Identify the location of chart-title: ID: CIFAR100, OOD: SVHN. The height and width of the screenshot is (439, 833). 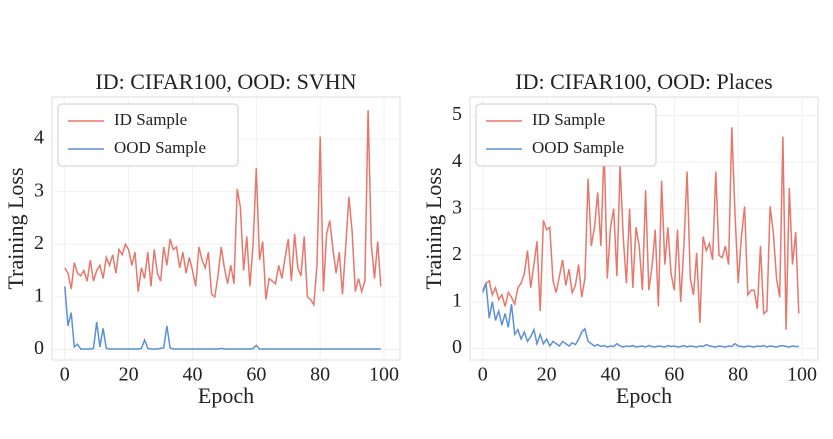
(225, 81).